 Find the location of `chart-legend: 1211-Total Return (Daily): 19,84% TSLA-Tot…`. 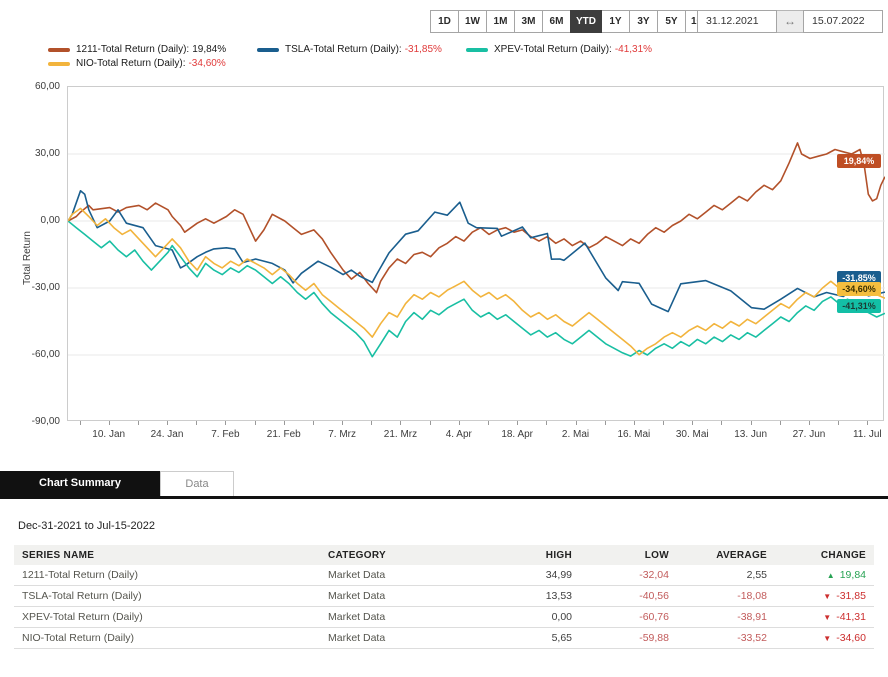

chart-legend: 1211-Total Return (Daily): 19,84% TSLA-Tot… is located at coordinates (350, 56).